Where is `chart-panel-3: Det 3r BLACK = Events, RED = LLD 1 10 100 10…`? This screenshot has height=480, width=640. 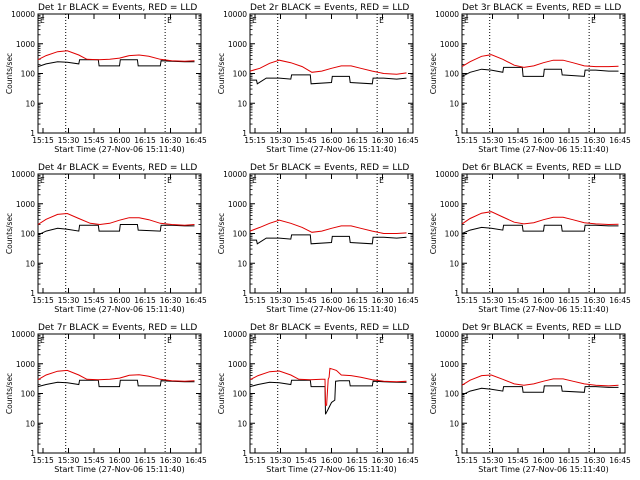
chart-panel-3: Det 3r BLACK = Events, RED = LLD 1 10 100 10… is located at coordinates (530, 78).